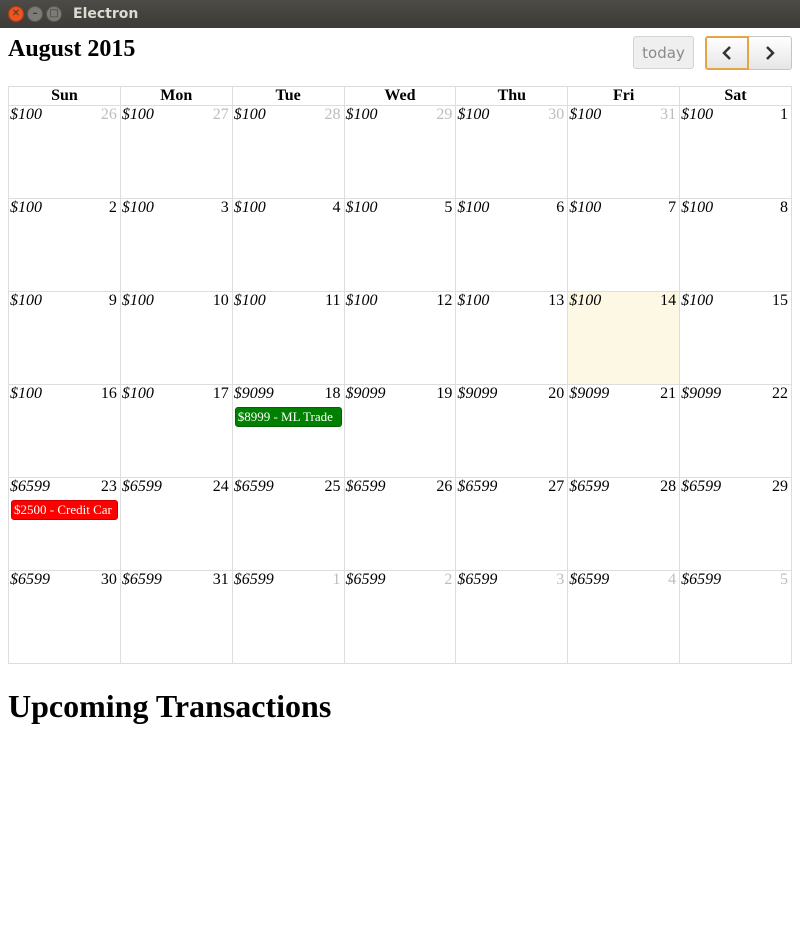 The width and height of the screenshot is (800, 928). Describe the element at coordinates (511, 488) in the screenshot. I see `day-cell-header: $6599 27` at that location.